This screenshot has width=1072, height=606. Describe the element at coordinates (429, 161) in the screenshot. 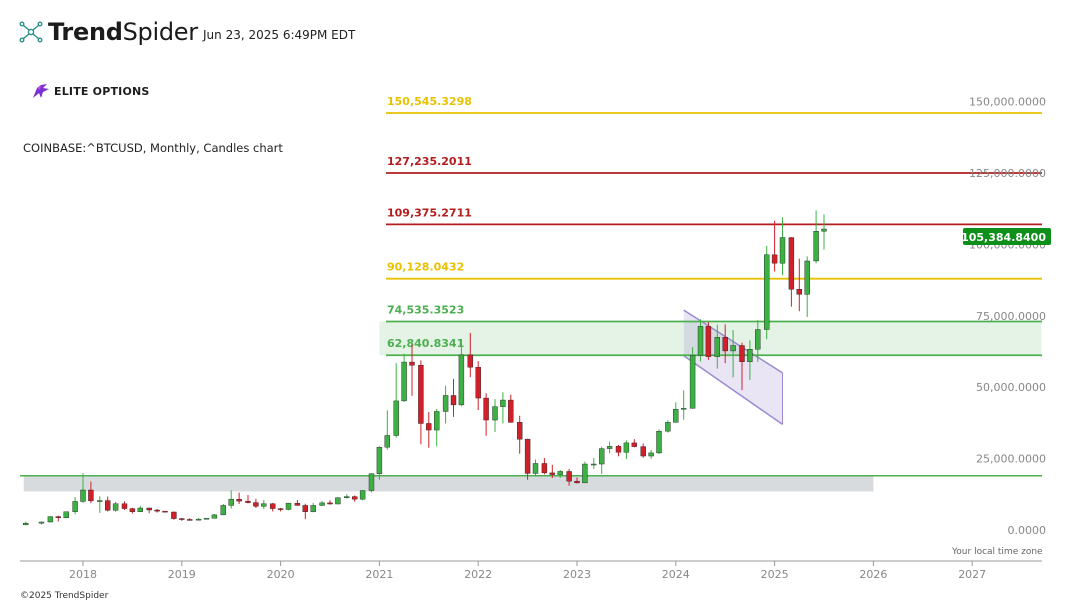

I see `level-label-1: 127,235.2011` at that location.